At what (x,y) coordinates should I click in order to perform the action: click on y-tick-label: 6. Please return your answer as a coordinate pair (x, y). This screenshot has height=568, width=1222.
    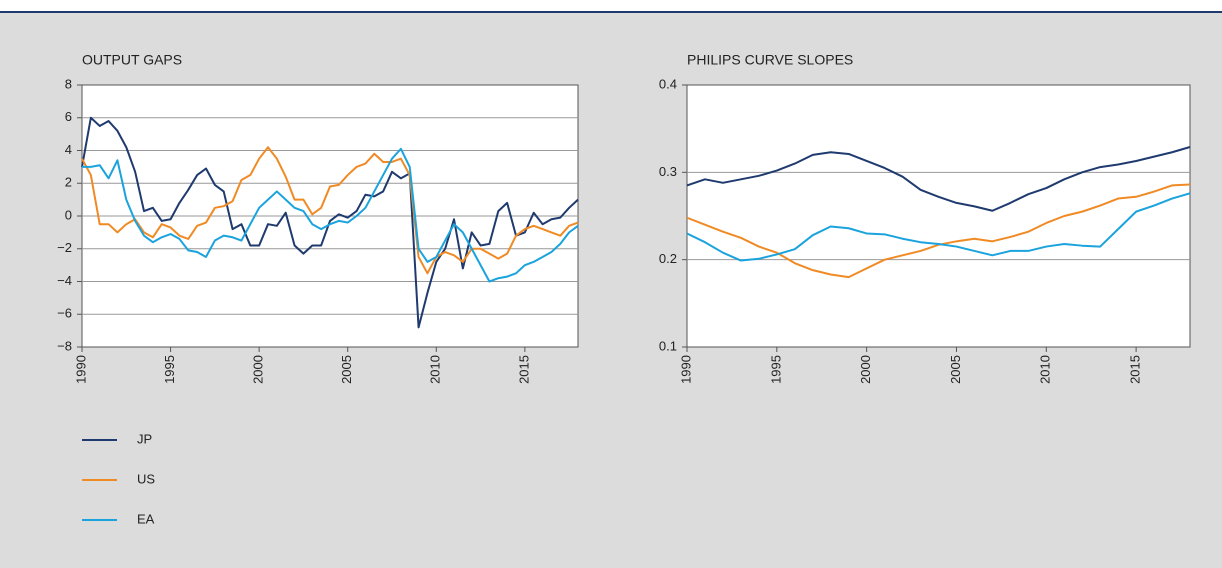
    Looking at the image, I should click on (68, 116).